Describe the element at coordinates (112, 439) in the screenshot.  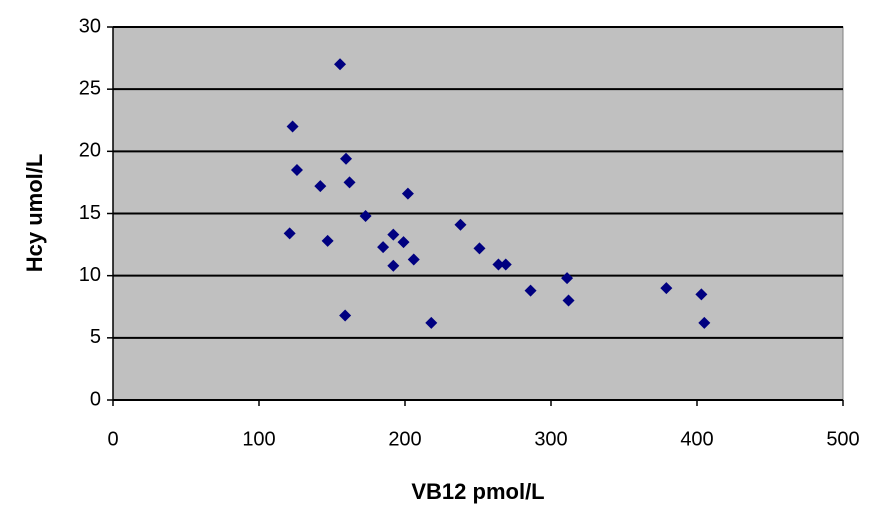
I see `x-tick-label: 0` at that location.